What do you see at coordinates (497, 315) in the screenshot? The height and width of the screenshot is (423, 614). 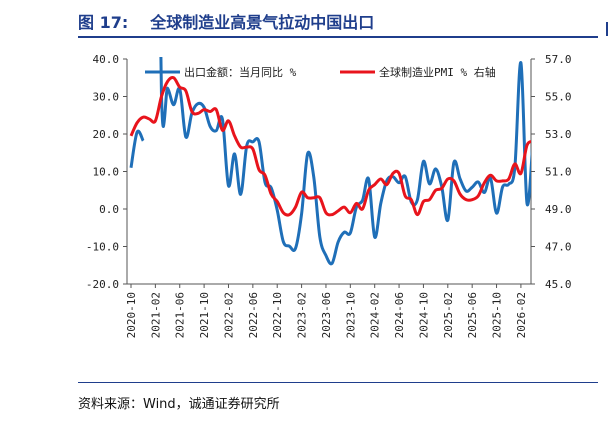 I see `x-tick-label: 2025-10` at bounding box center [497, 315].